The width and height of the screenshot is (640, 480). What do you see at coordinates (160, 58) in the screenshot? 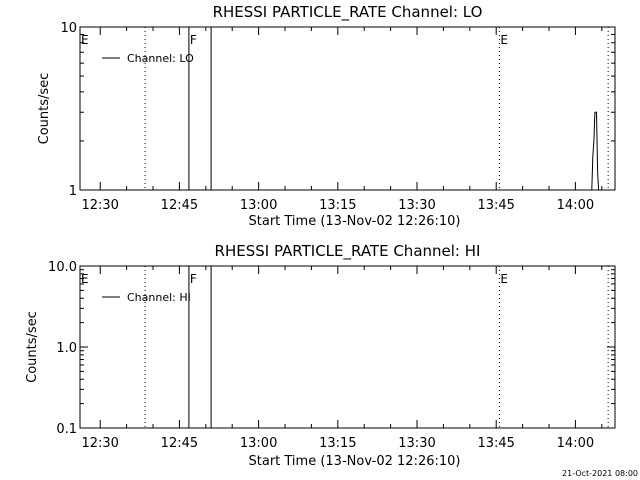
I see `legend-label: Channel: LO` at bounding box center [160, 58].